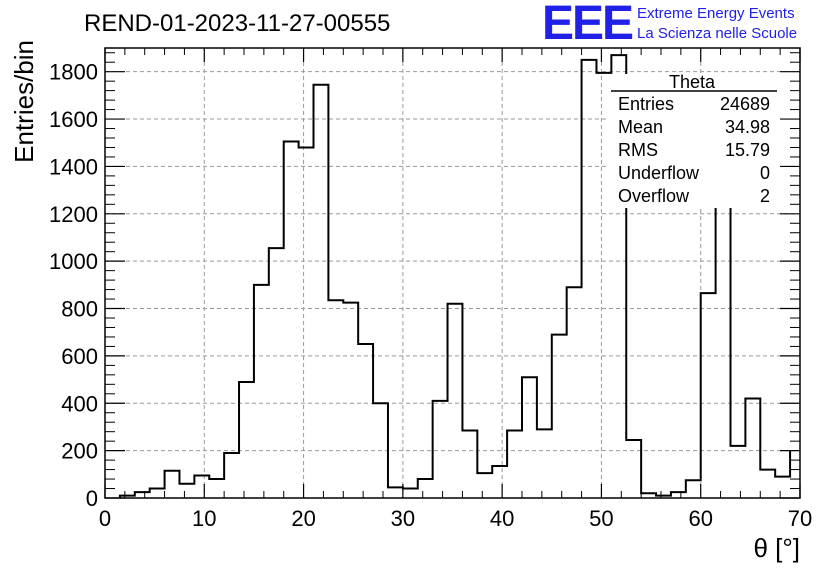  Describe the element at coordinates (601, 518) in the screenshot. I see `x-tick-label: 50` at that location.